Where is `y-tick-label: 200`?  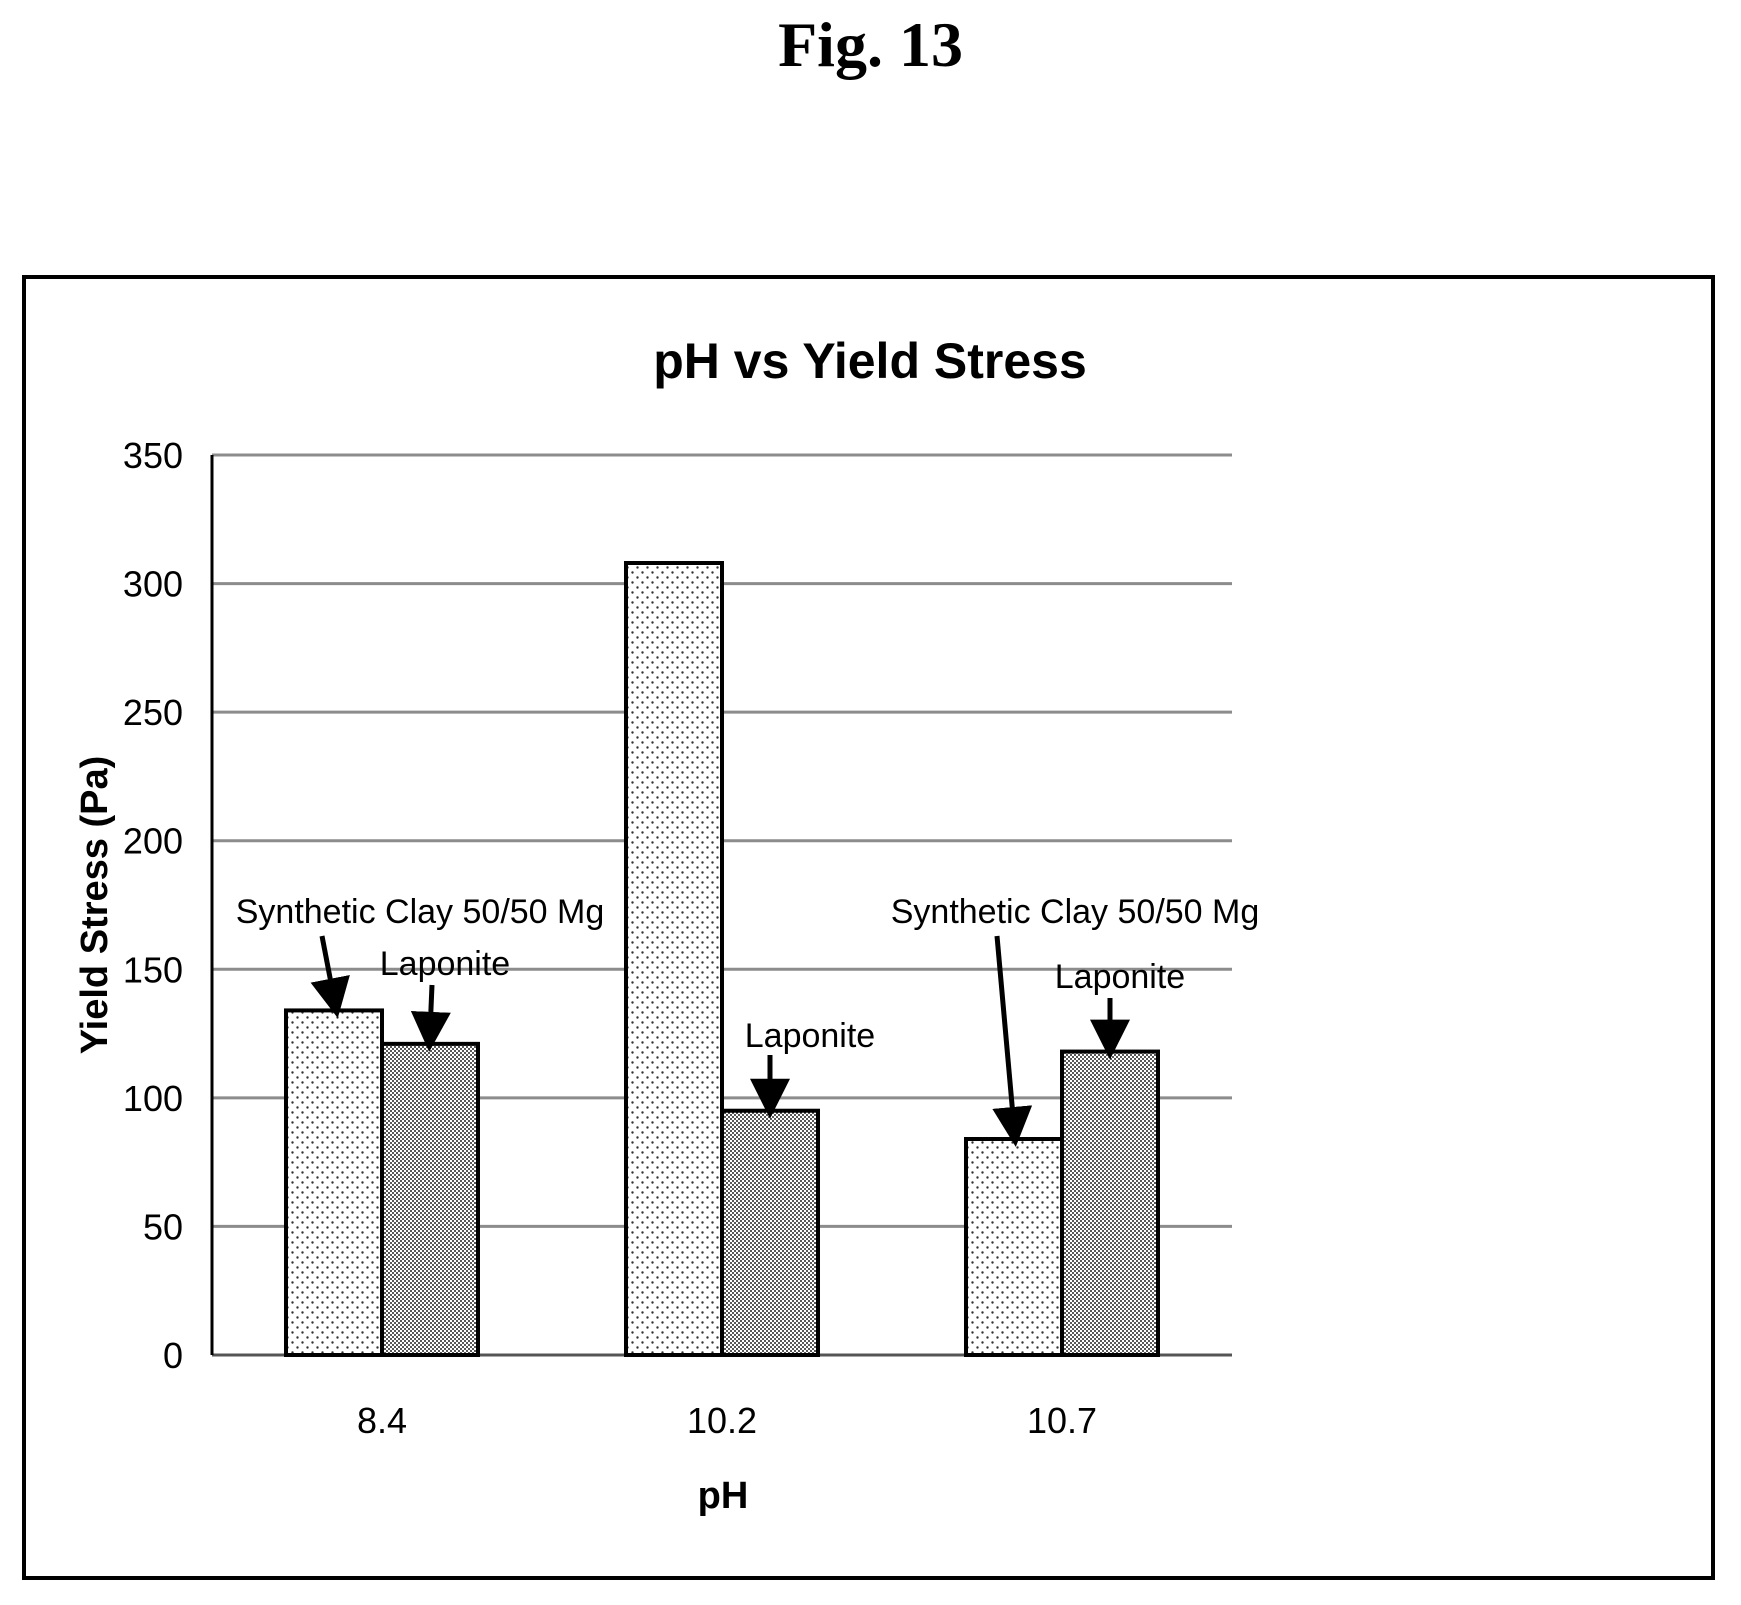
y-tick-label: 200 is located at coordinates (153, 841).